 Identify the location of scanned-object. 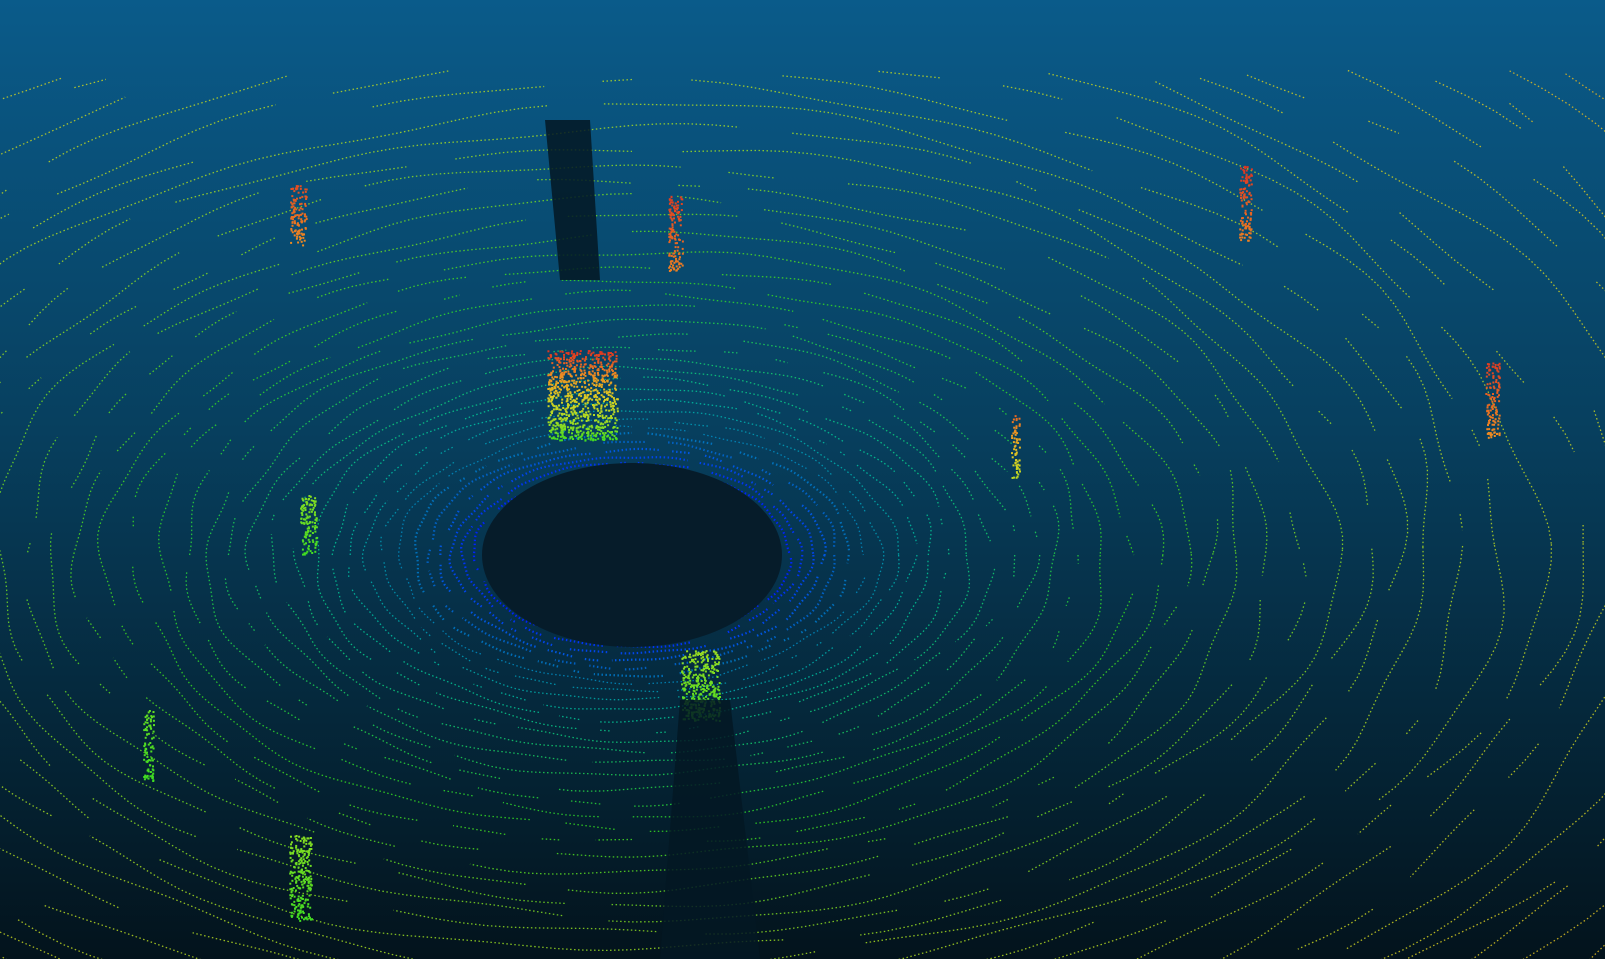
(676, 233).